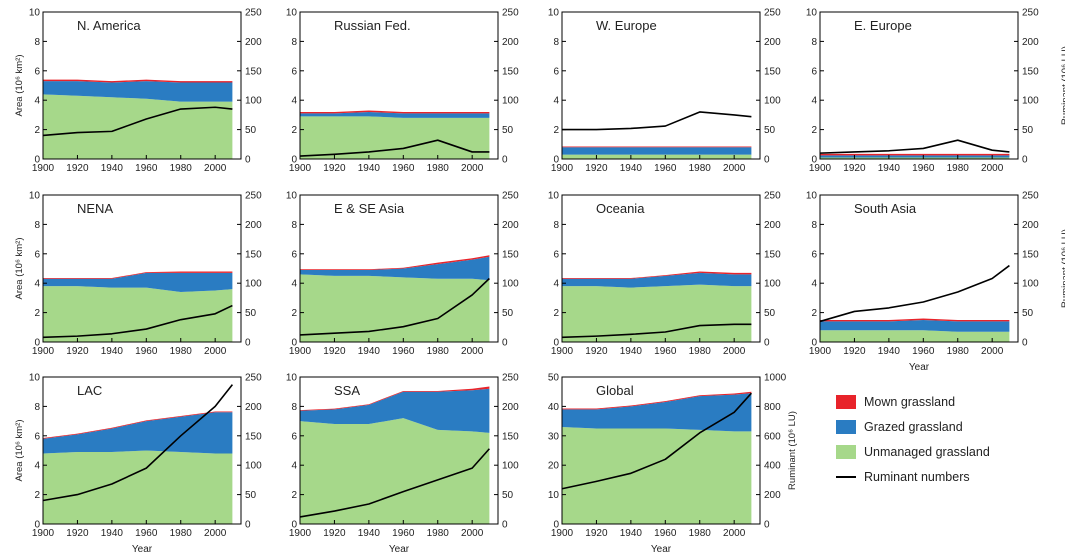 This screenshot has height=558, width=1065. What do you see at coordinates (554, 466) in the screenshot?
I see `y-tick-label: 20` at bounding box center [554, 466].